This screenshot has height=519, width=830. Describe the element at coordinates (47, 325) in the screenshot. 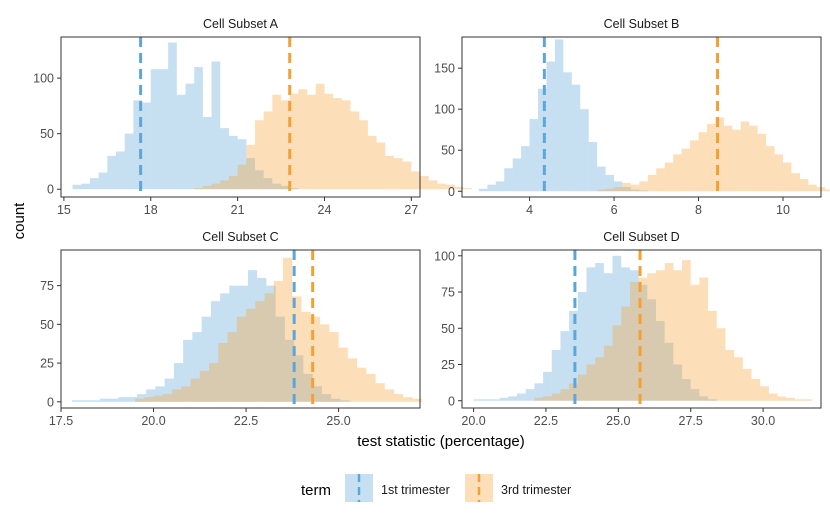

I see `y-tick-label: 50` at that location.